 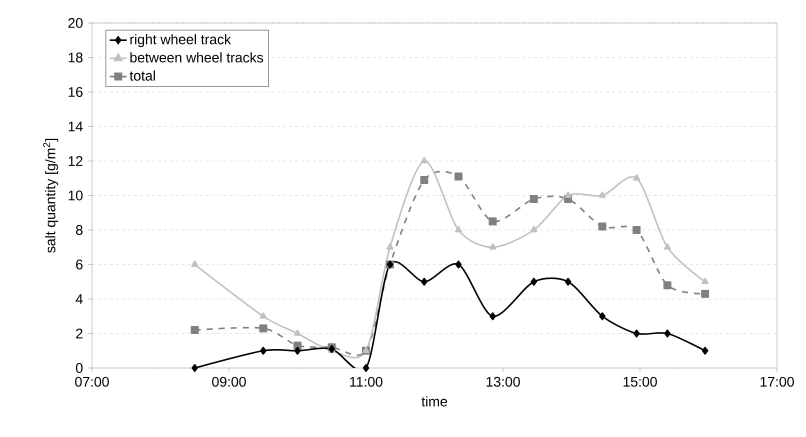 I want to click on y-tick-label: 10, so click(x=75, y=195).